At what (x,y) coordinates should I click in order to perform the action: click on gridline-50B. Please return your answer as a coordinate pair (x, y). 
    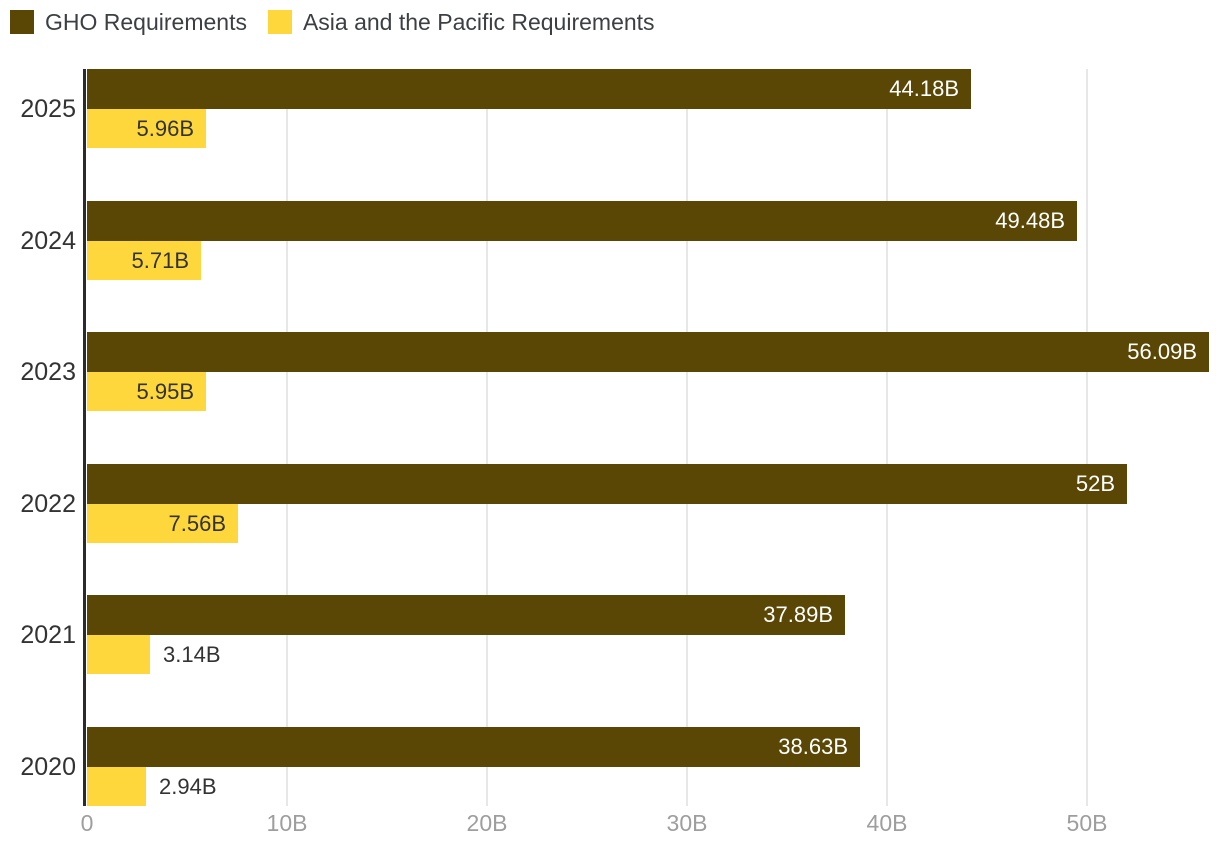
    Looking at the image, I should click on (1087, 437).